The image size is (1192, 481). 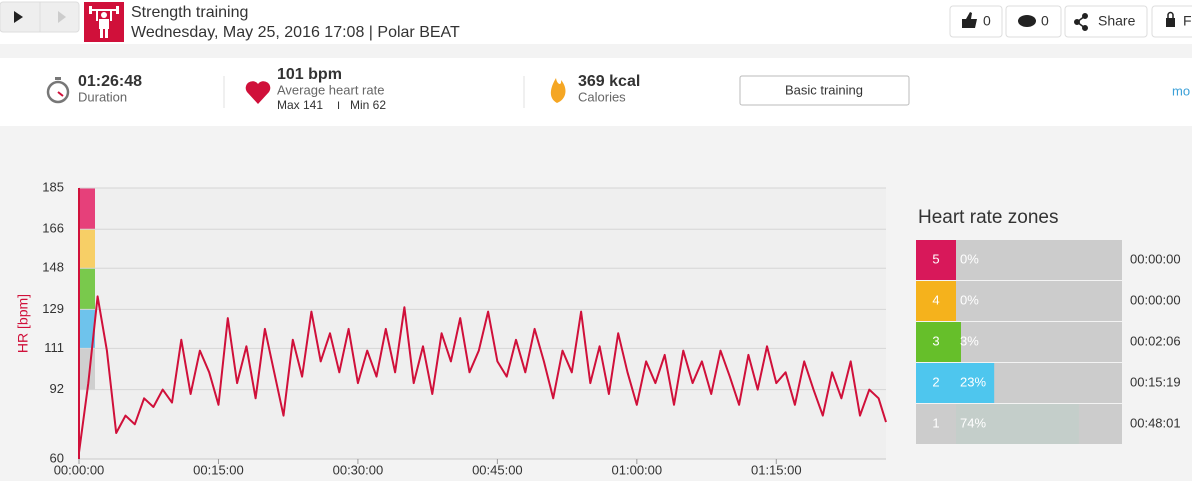 I want to click on zone-number: 2, so click(x=935, y=381).